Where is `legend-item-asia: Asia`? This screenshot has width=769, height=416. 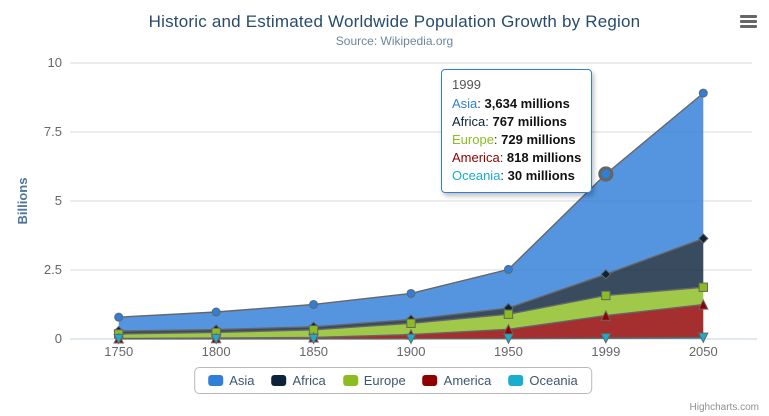 legend-item-asia: Asia is located at coordinates (231, 380).